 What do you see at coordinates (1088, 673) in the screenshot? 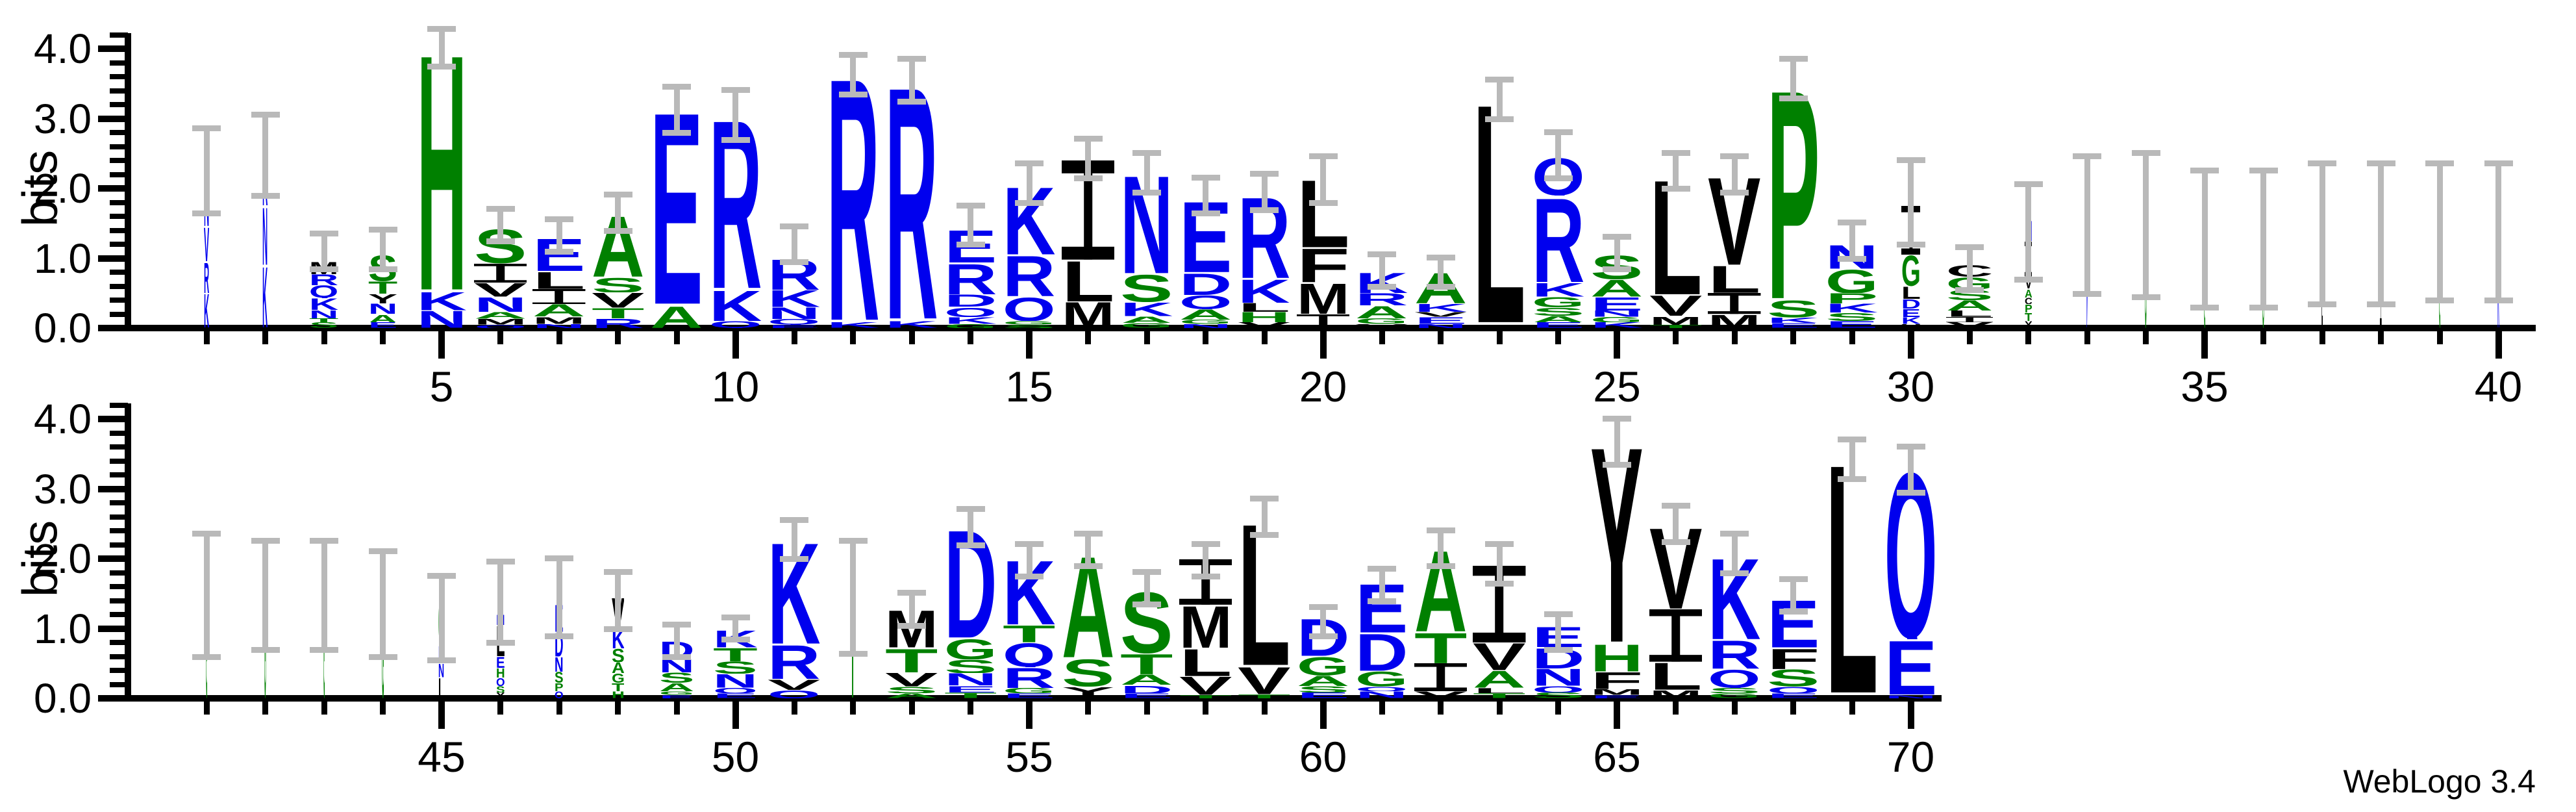
I see `logo-letter-56-S: S` at bounding box center [1088, 673].